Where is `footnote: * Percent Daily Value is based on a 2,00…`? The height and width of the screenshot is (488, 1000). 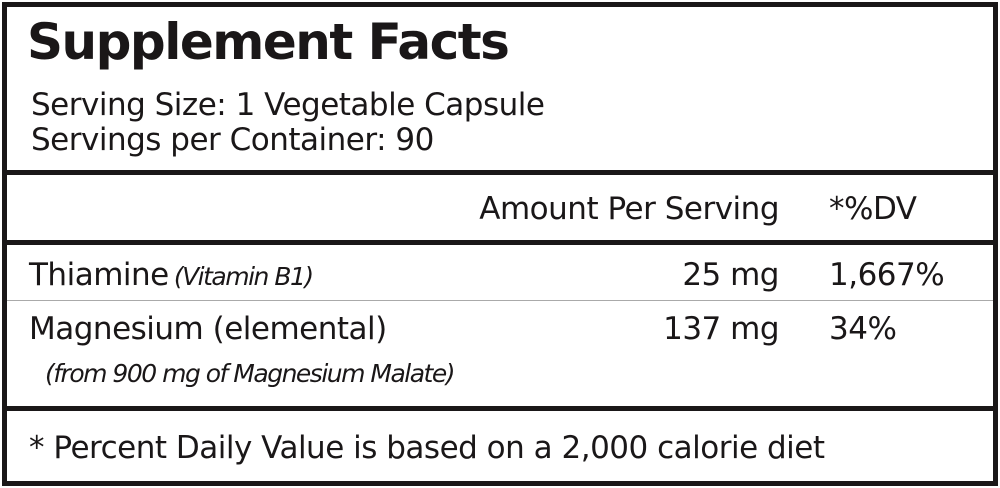 footnote: * Percent Daily Value is based on a 2,00… is located at coordinates (427, 448).